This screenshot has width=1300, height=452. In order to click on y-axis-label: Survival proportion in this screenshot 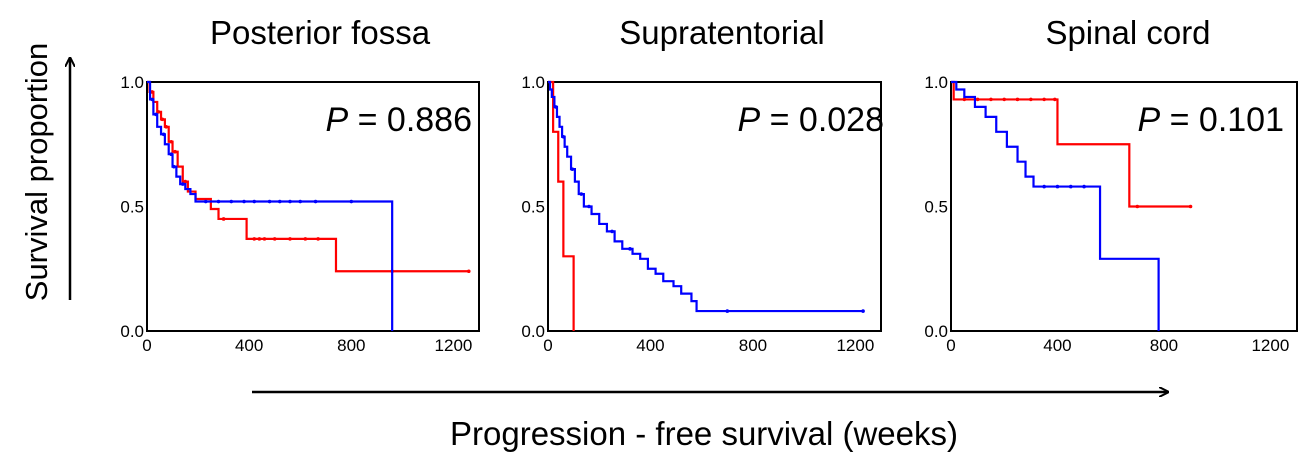, I will do `click(36, 172)`.